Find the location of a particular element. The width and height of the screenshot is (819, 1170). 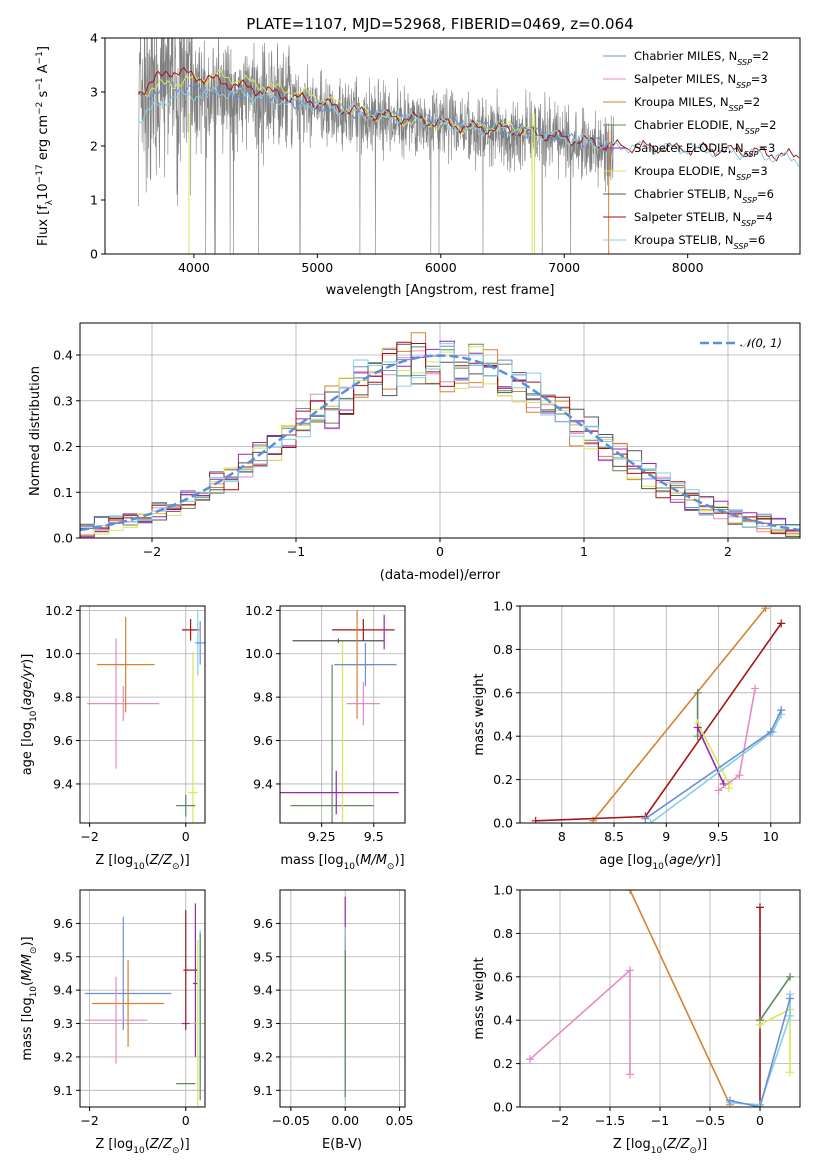

mass-vs-Z-xlabel: Z [log10(Z/Z⊙)] is located at coordinates (142, 1146).